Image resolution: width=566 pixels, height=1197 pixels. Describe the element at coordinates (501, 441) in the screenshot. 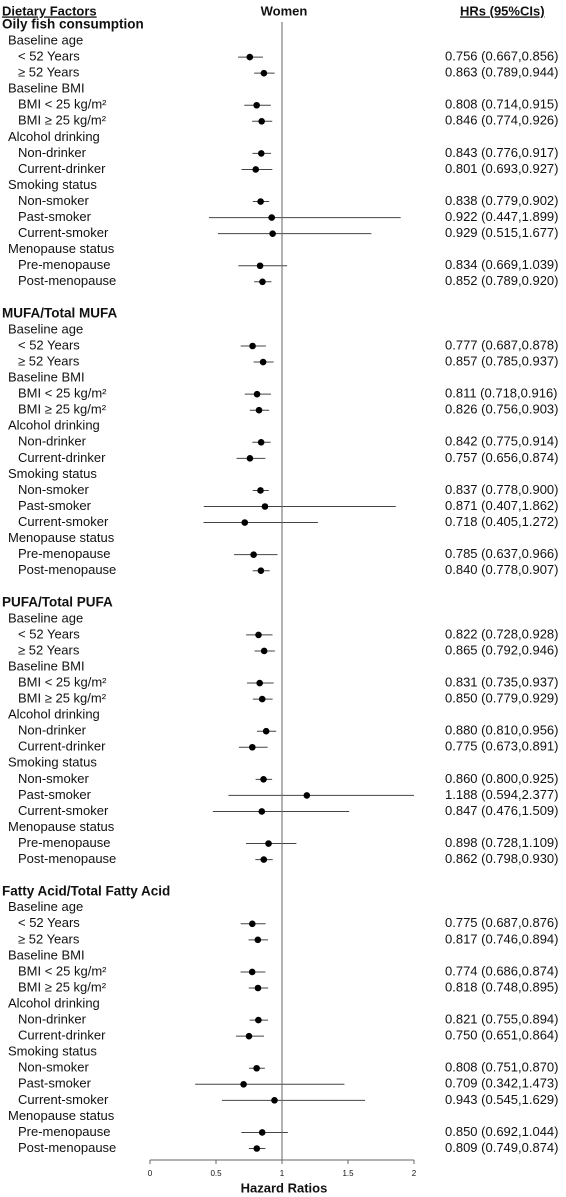

I see `value-label: 0.842 (0.775,0.914)` at that location.